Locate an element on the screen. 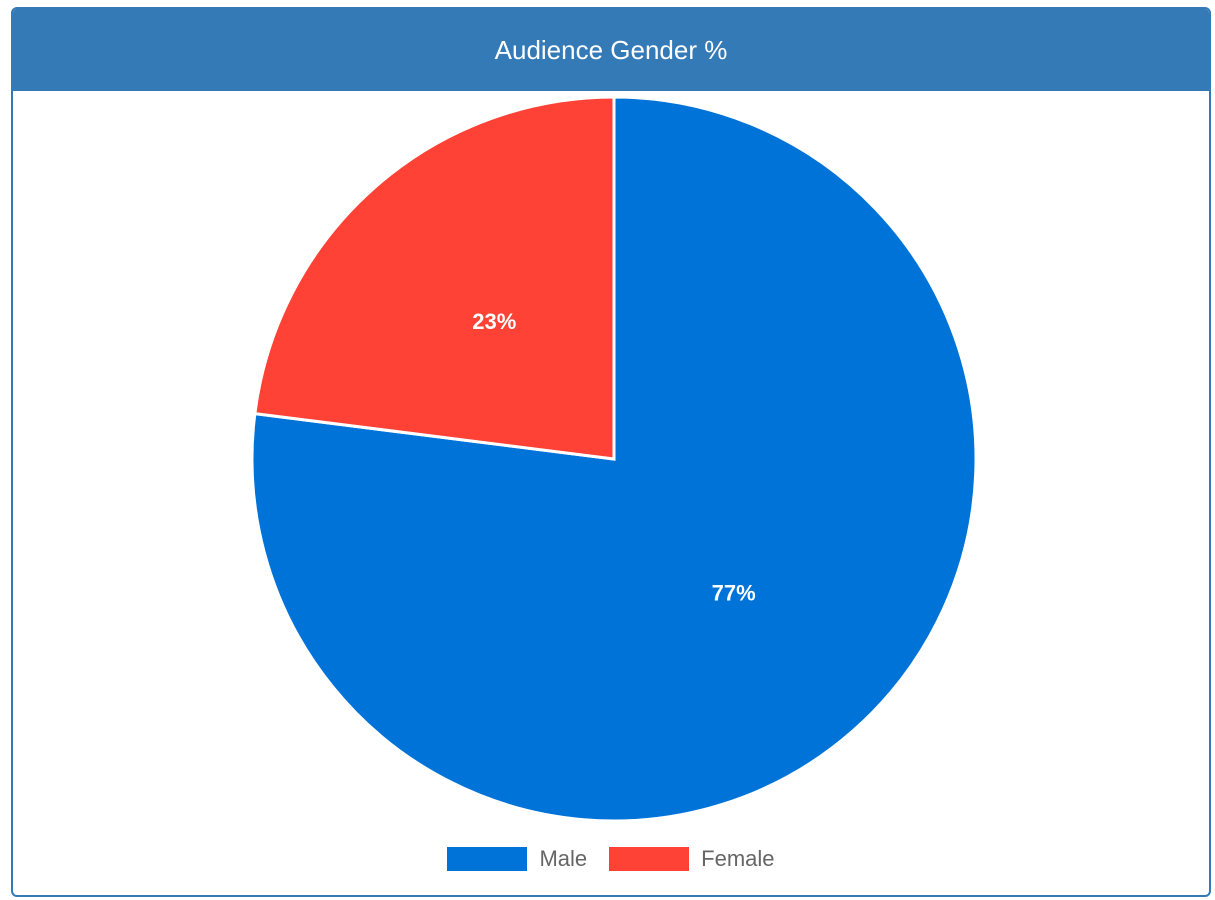 The height and width of the screenshot is (900, 1215). chart-title: Audience Gender % is located at coordinates (611, 49).